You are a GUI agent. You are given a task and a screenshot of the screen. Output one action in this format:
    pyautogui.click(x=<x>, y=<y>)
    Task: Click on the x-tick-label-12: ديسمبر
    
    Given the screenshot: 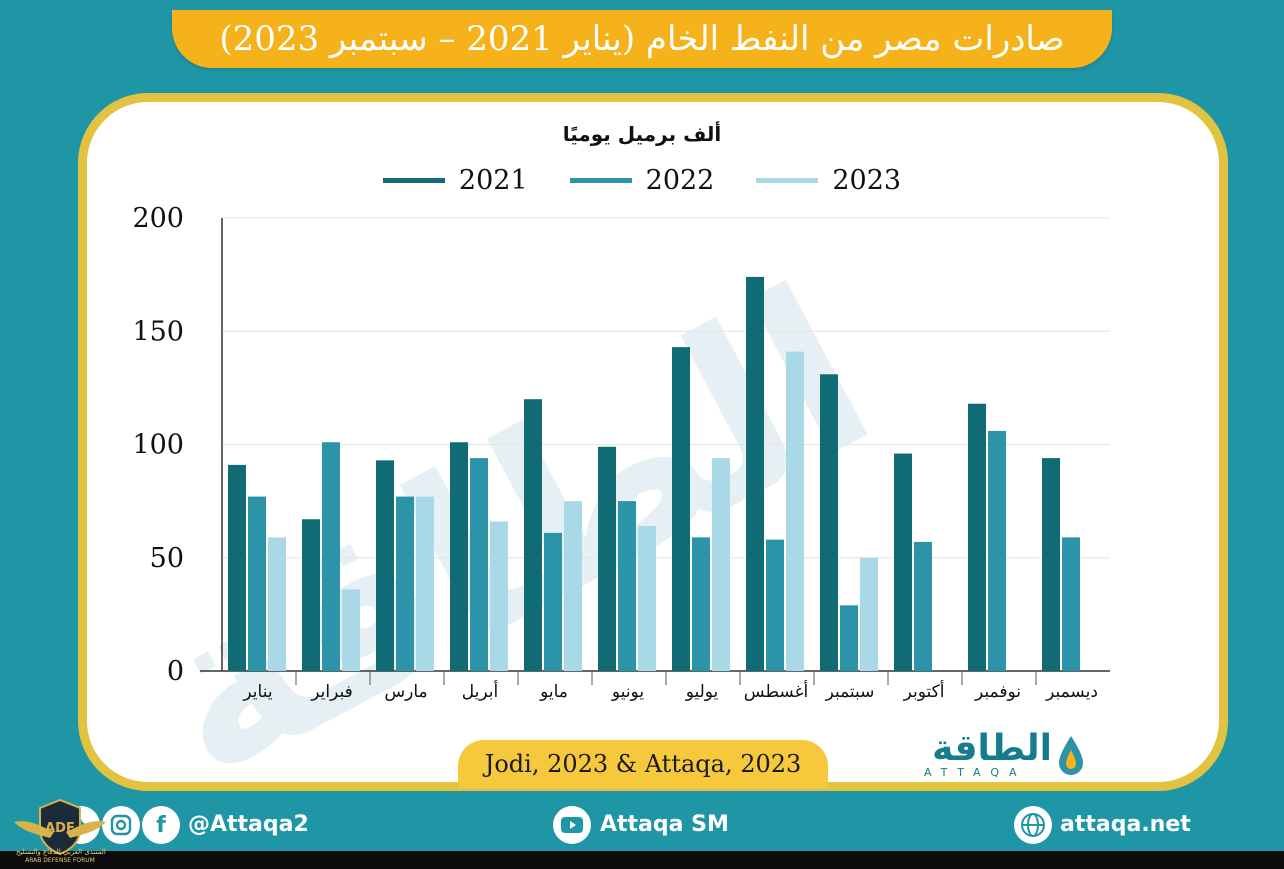 What is the action you would take?
    pyautogui.click(x=1071, y=692)
    